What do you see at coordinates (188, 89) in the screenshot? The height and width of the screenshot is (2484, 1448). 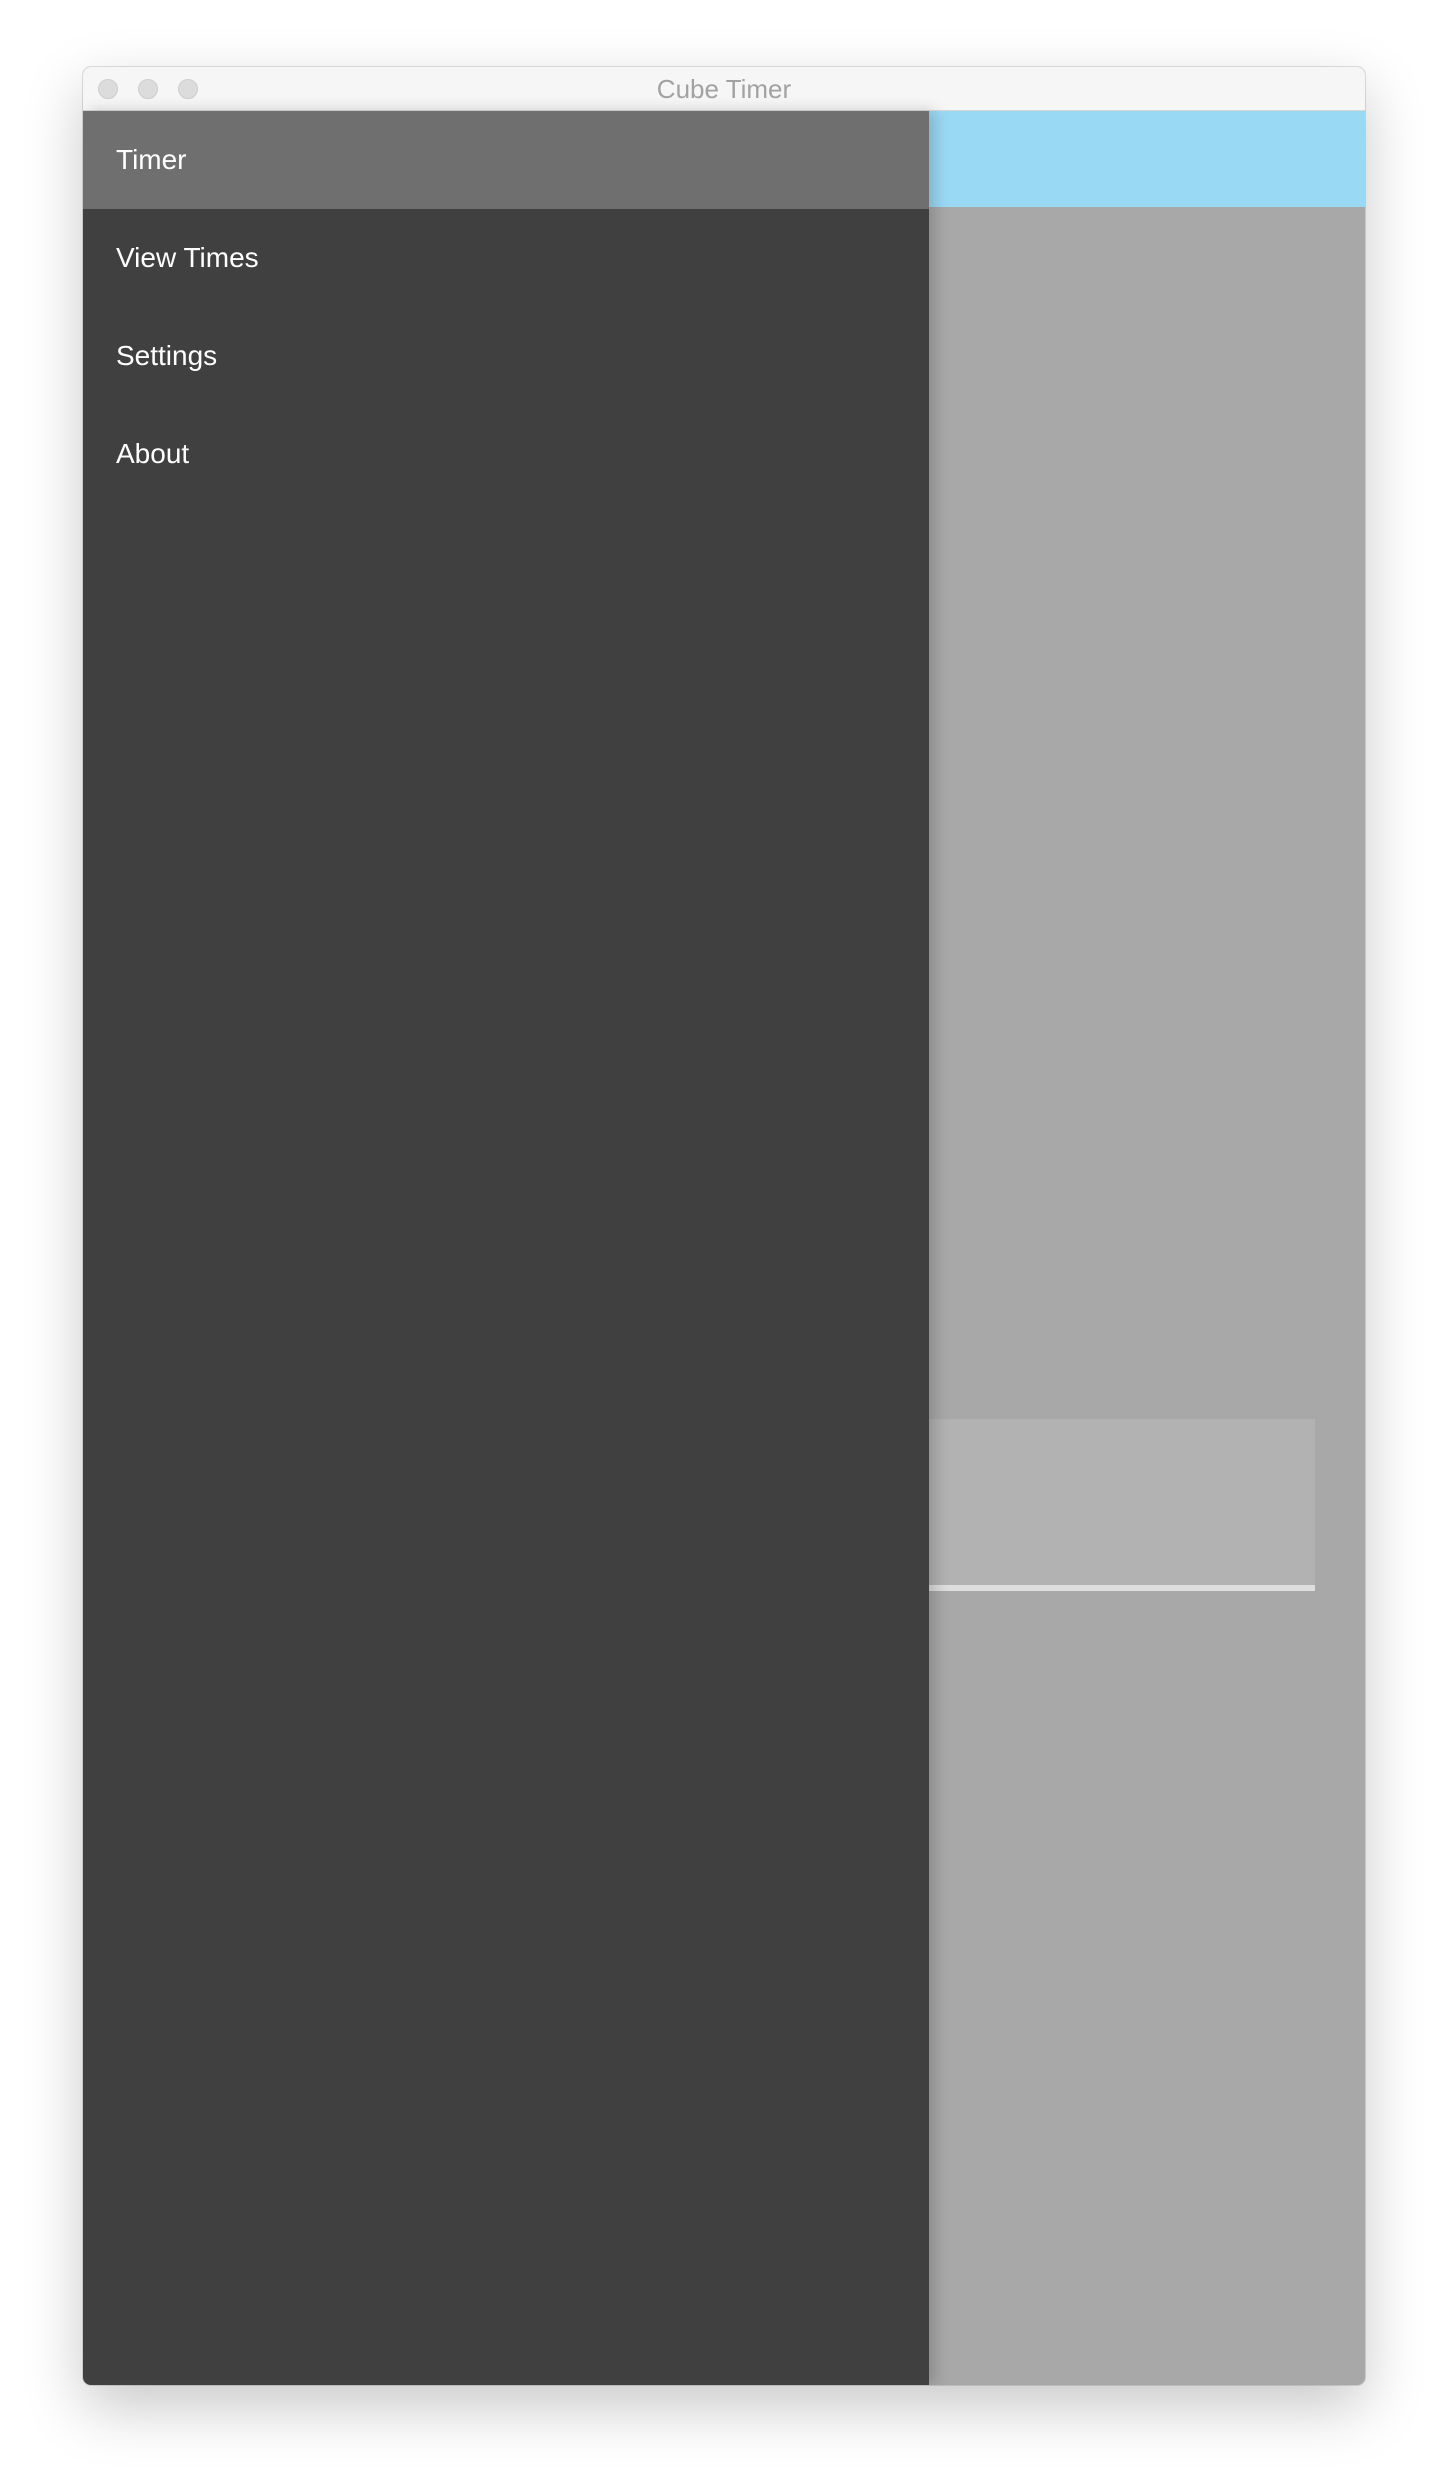 I see `zoom-window-button` at bounding box center [188, 89].